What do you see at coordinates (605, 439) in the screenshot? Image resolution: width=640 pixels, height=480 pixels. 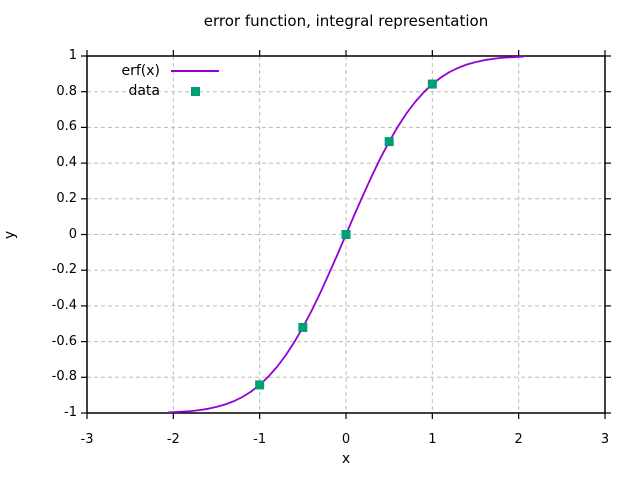 I see `x-tick-label: 3` at bounding box center [605, 439].